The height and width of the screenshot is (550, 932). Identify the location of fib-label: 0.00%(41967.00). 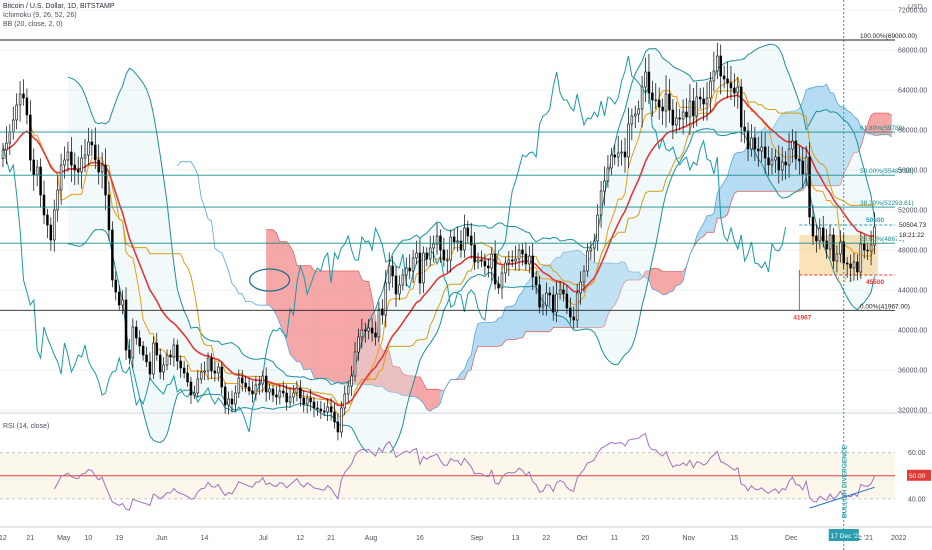
(885, 306).